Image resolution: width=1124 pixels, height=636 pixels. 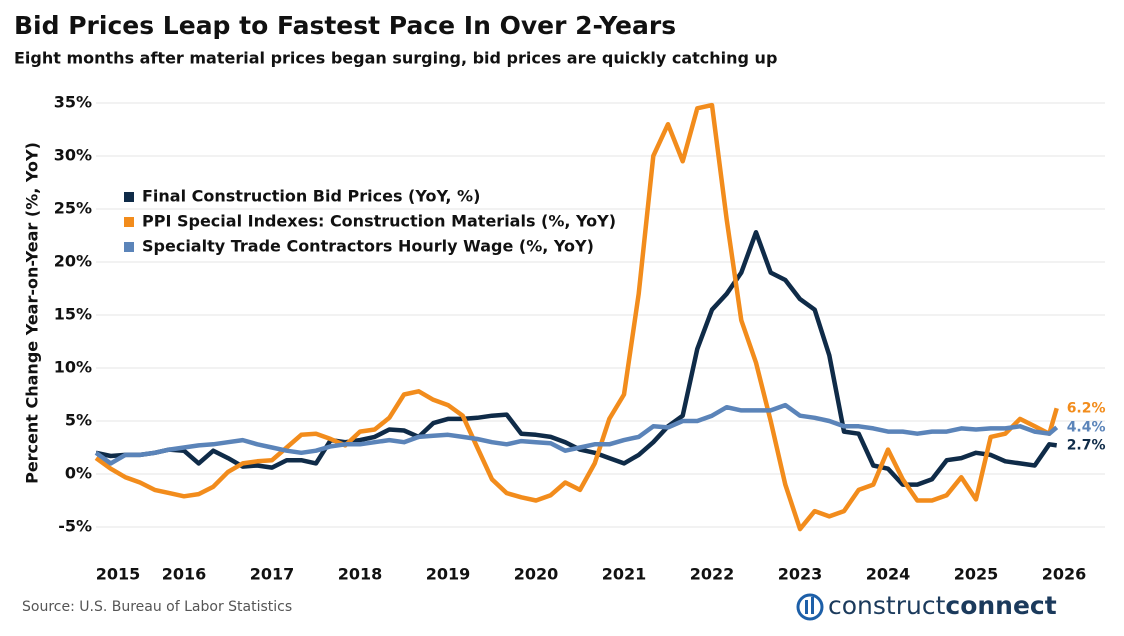 I want to click on x-tick-label: 2016, so click(x=184, y=574).